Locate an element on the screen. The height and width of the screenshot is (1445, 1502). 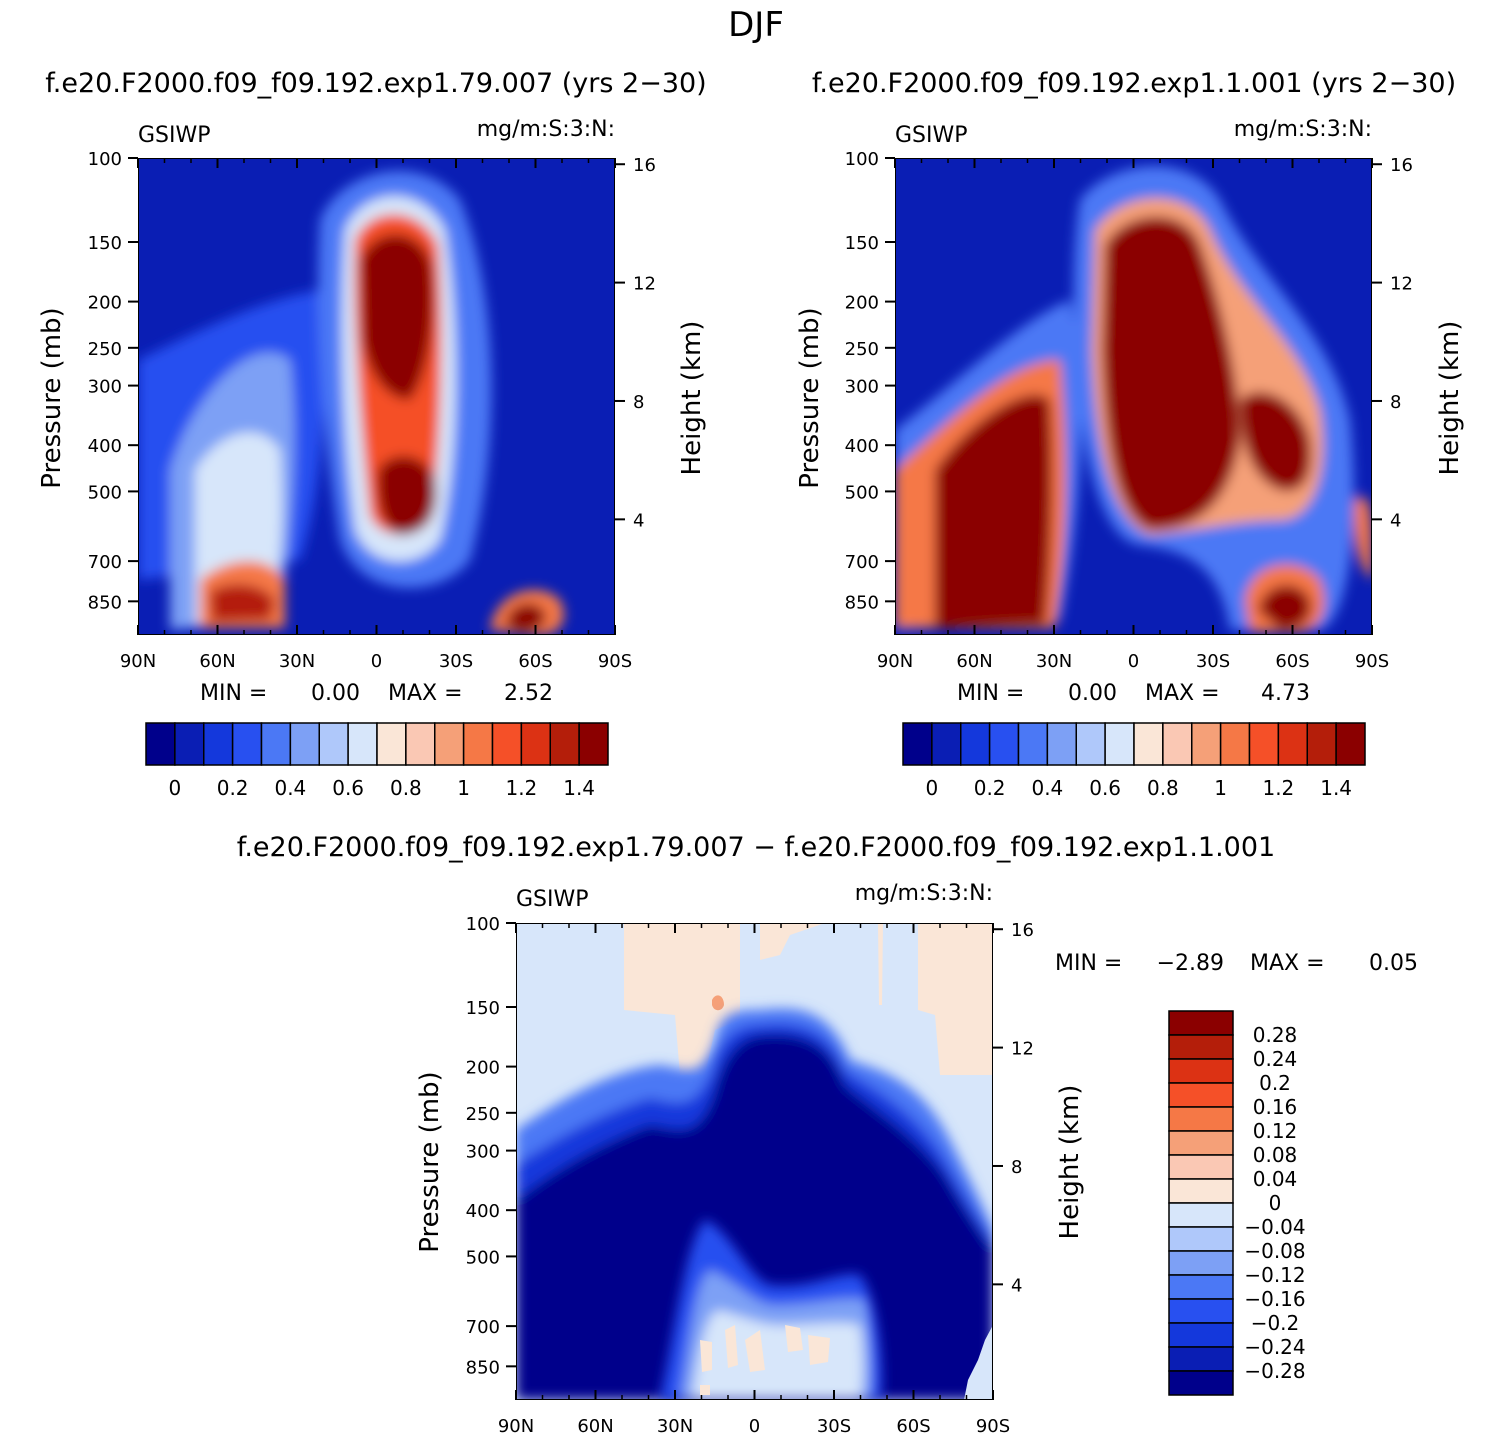
main-title: DJF is located at coordinates (756, 25).